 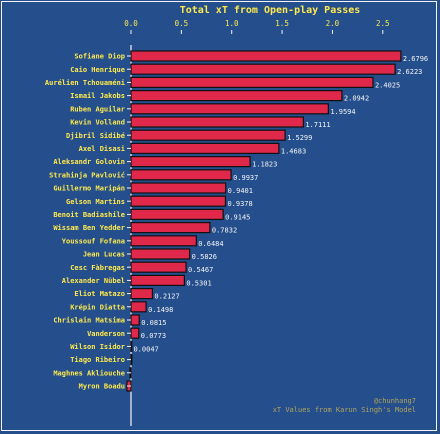 I want to click on value-label: 0.0773, so click(x=153, y=336).